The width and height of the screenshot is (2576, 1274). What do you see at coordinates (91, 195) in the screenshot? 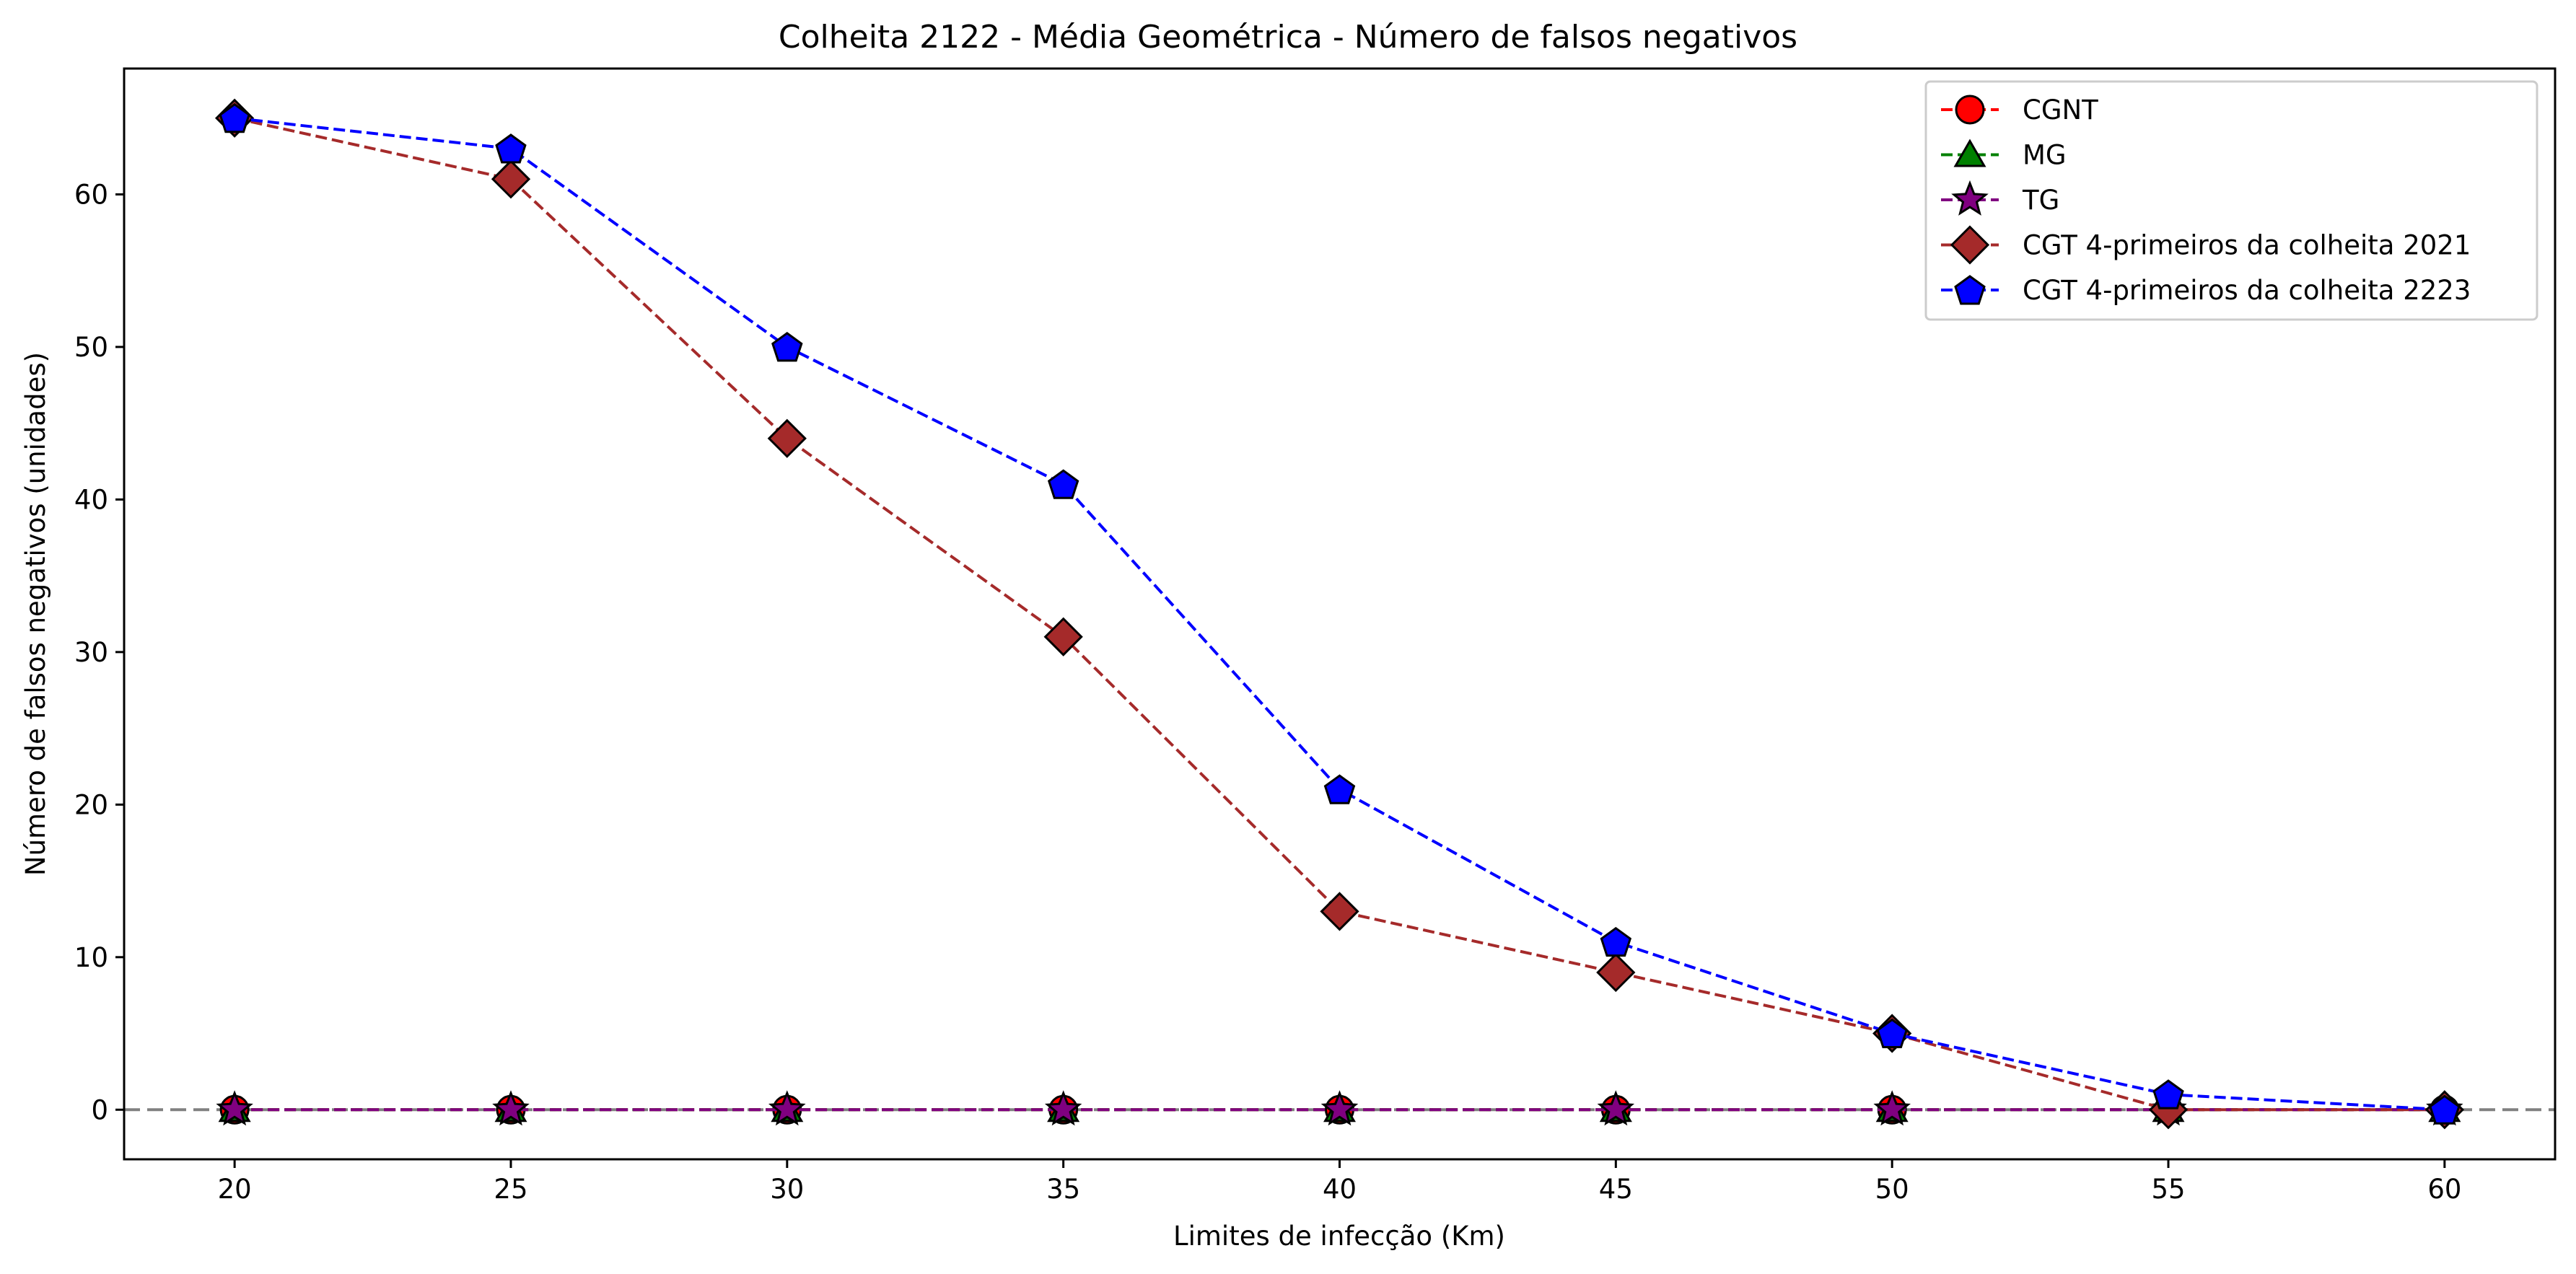
I see `y-tick-label: 60` at bounding box center [91, 195].